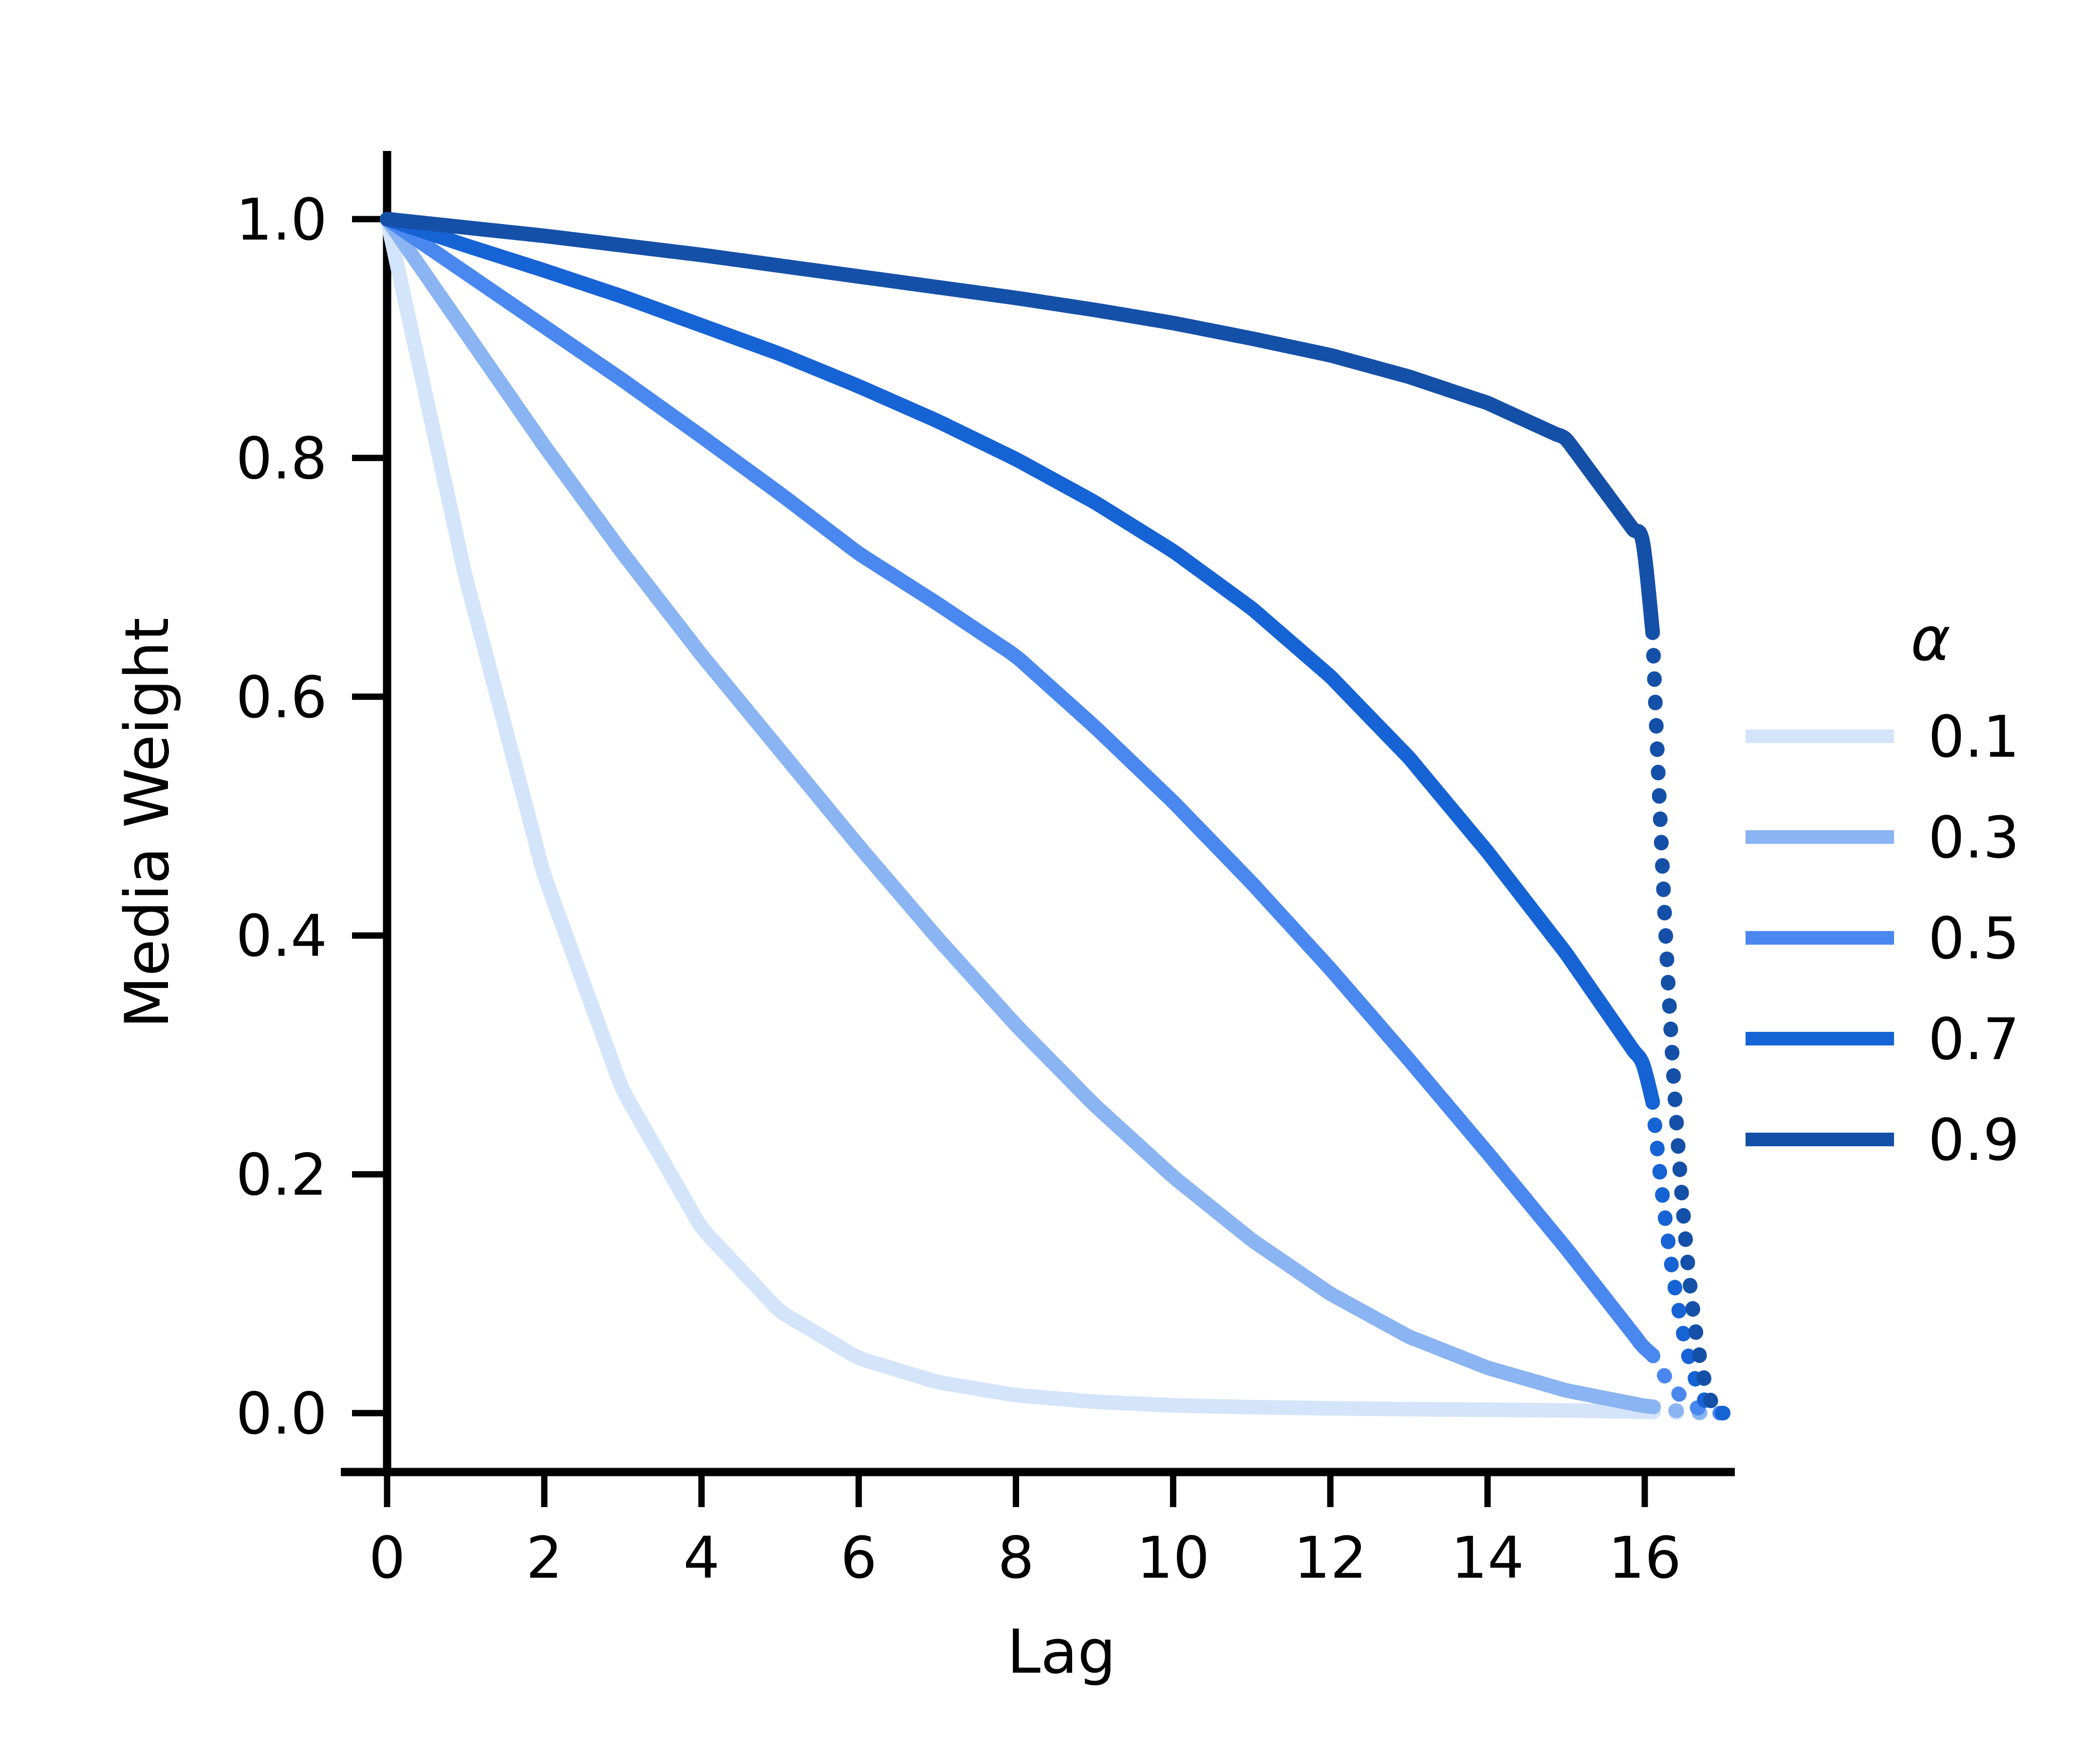  Describe the element at coordinates (1974, 1140) in the screenshot. I see `legend-label-0.9: 0.9` at that location.